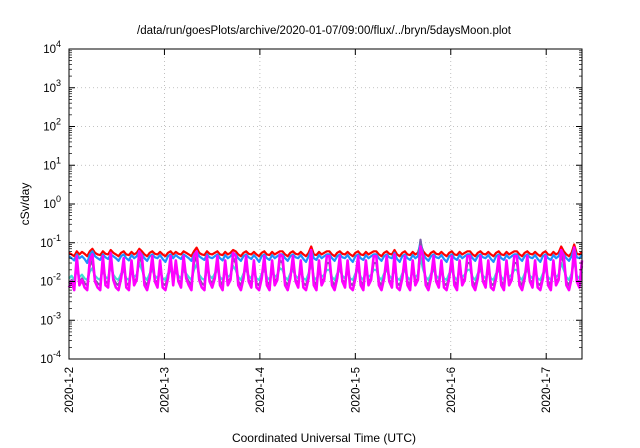 Image resolution: width=640 pixels, height=448 pixels. What do you see at coordinates (52, 125) in the screenshot?
I see `y-tick-label: 10²` at bounding box center [52, 125].